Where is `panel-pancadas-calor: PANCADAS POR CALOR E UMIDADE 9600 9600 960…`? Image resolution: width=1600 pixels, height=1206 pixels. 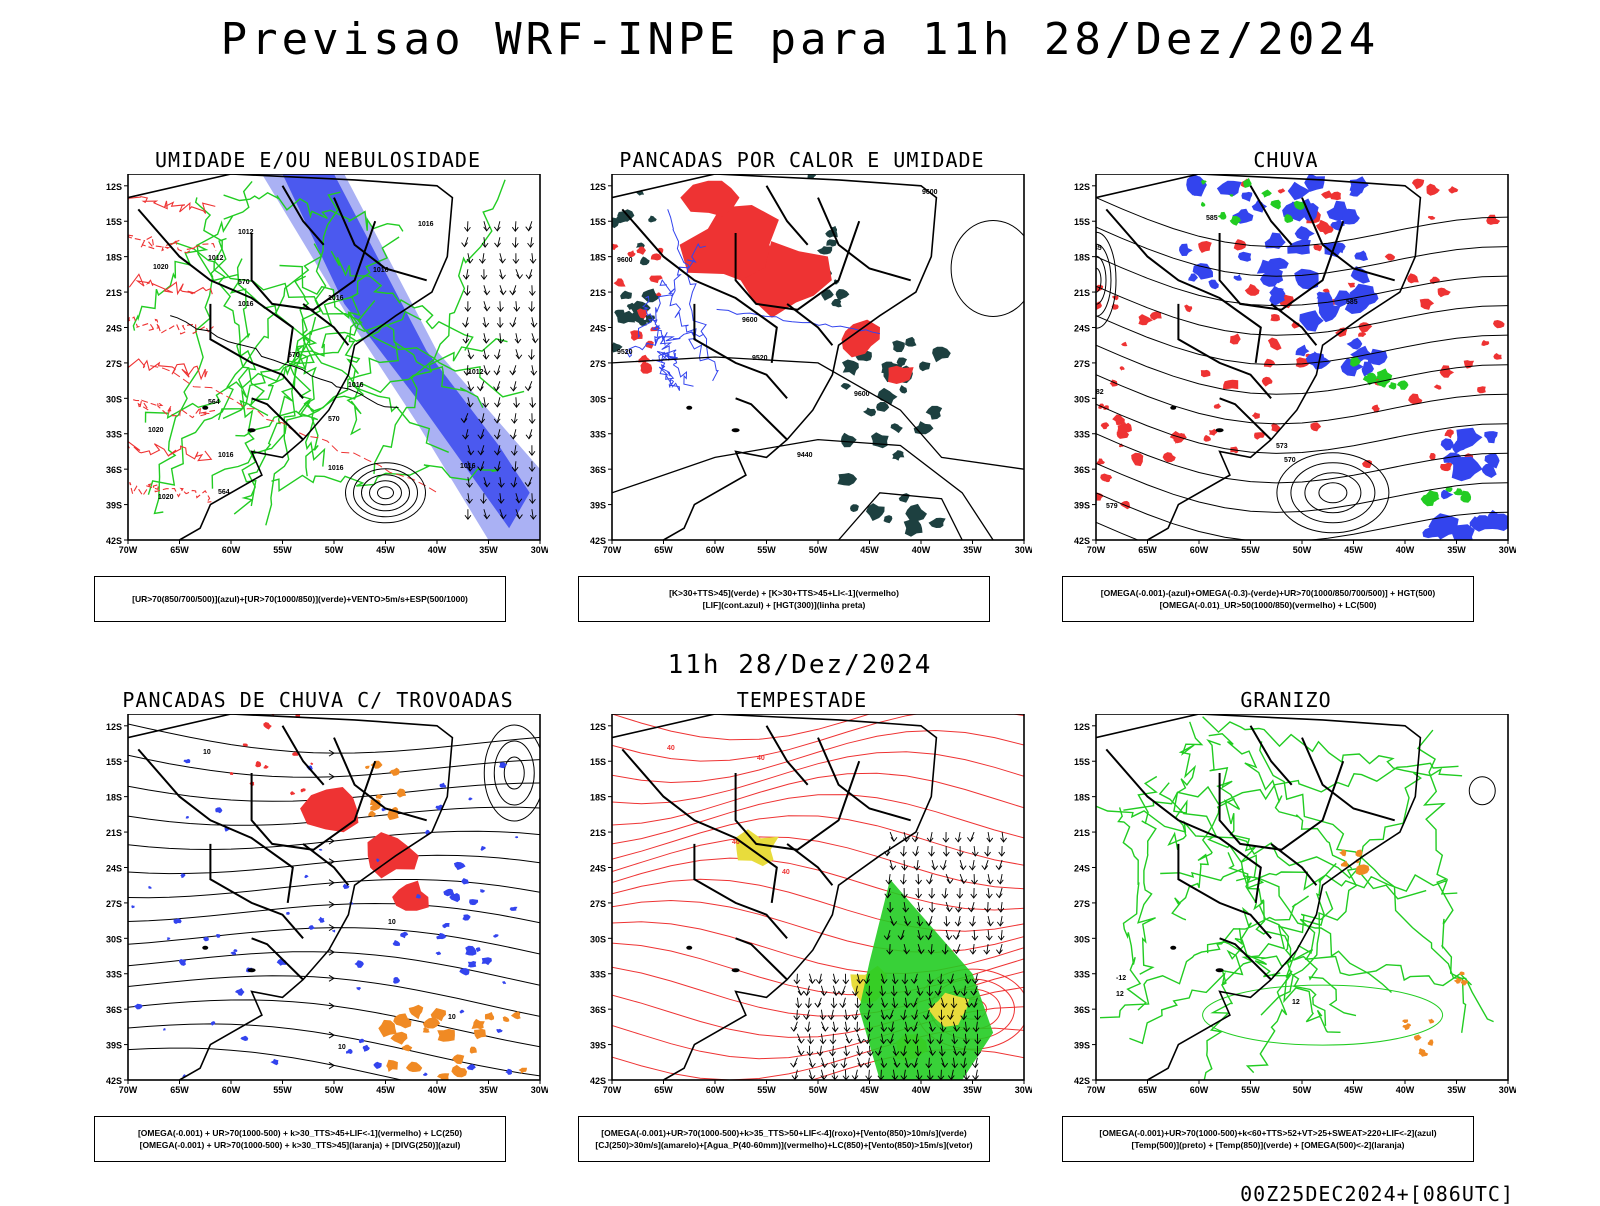 panel-pancadas-calor: PANCADAS POR CALOR E UMIDADE 9600 9600 960… is located at coordinates (802, 388).